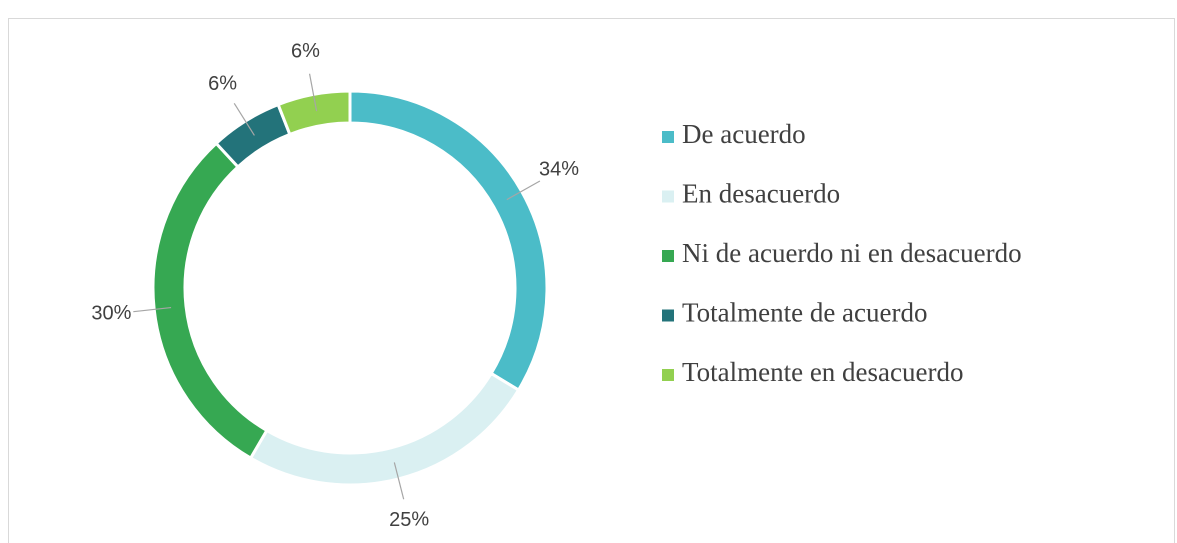  I want to click on legend-label: En desacuerdo, so click(761, 194).